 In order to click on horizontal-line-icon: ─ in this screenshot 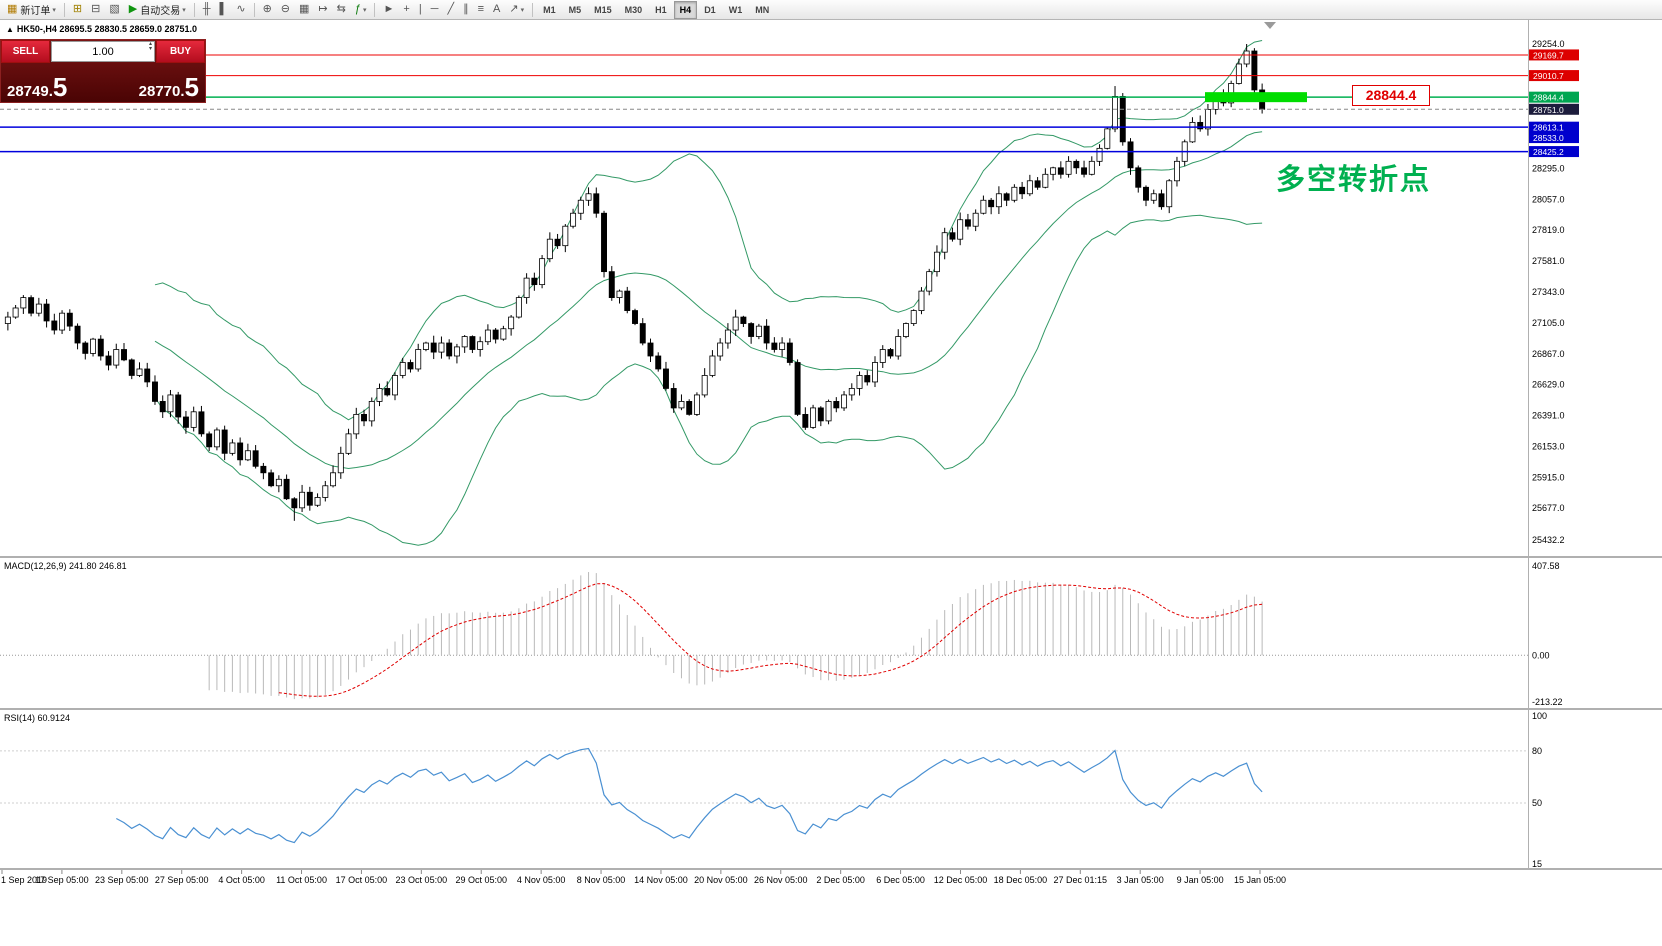, I will do `click(435, 10)`.